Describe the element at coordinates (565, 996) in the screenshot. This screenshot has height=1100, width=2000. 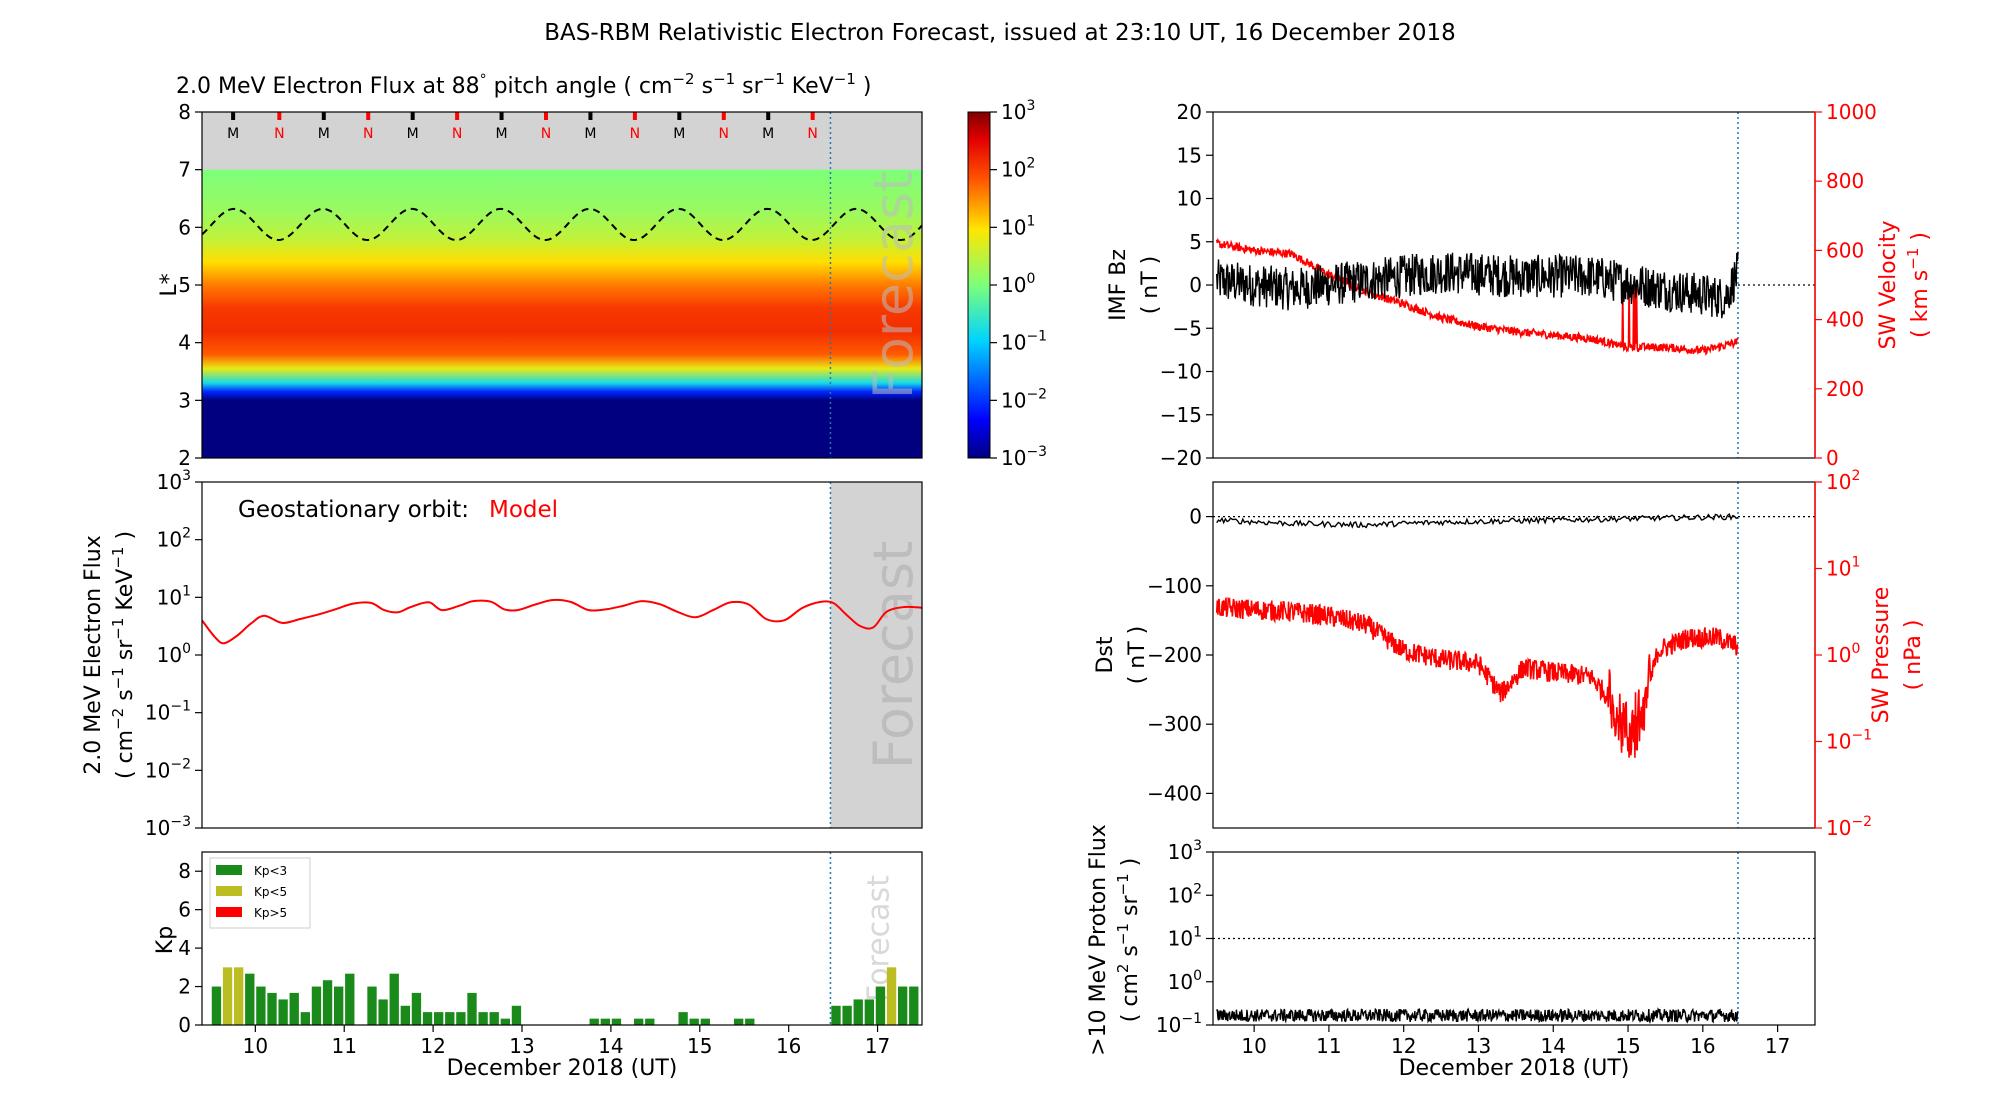
I see `kp-bars` at that location.